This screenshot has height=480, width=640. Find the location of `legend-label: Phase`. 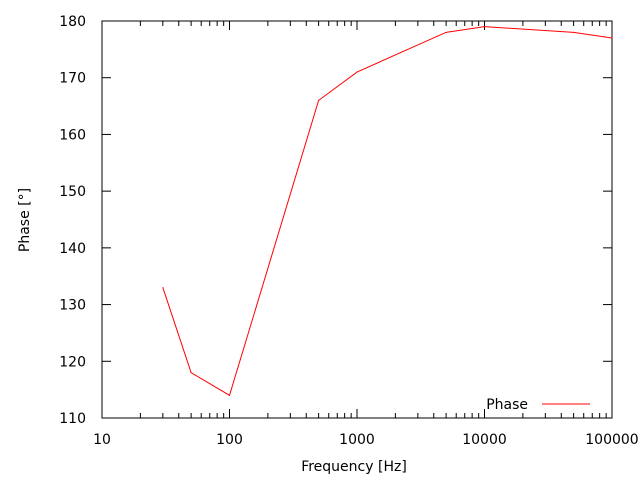

legend-label: Phase is located at coordinates (507, 405).